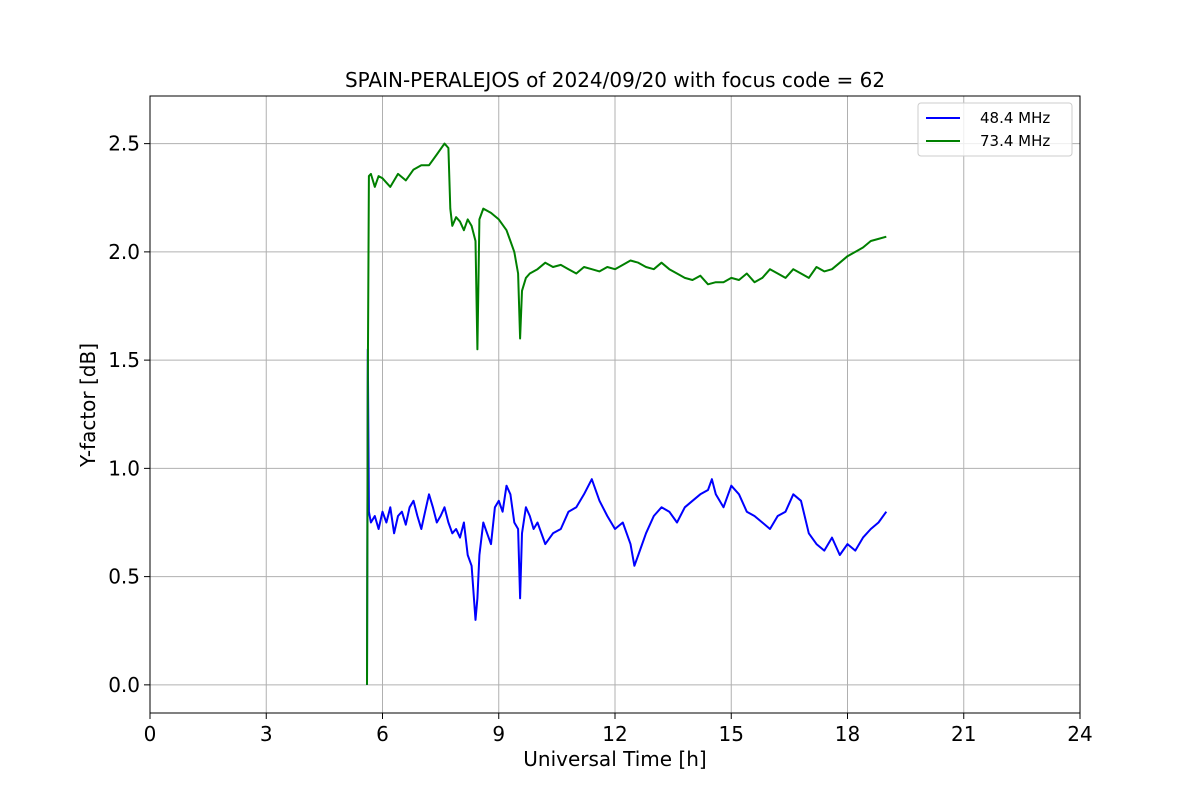  Describe the element at coordinates (382, 734) in the screenshot. I see `x-tick-label: 6` at that location.